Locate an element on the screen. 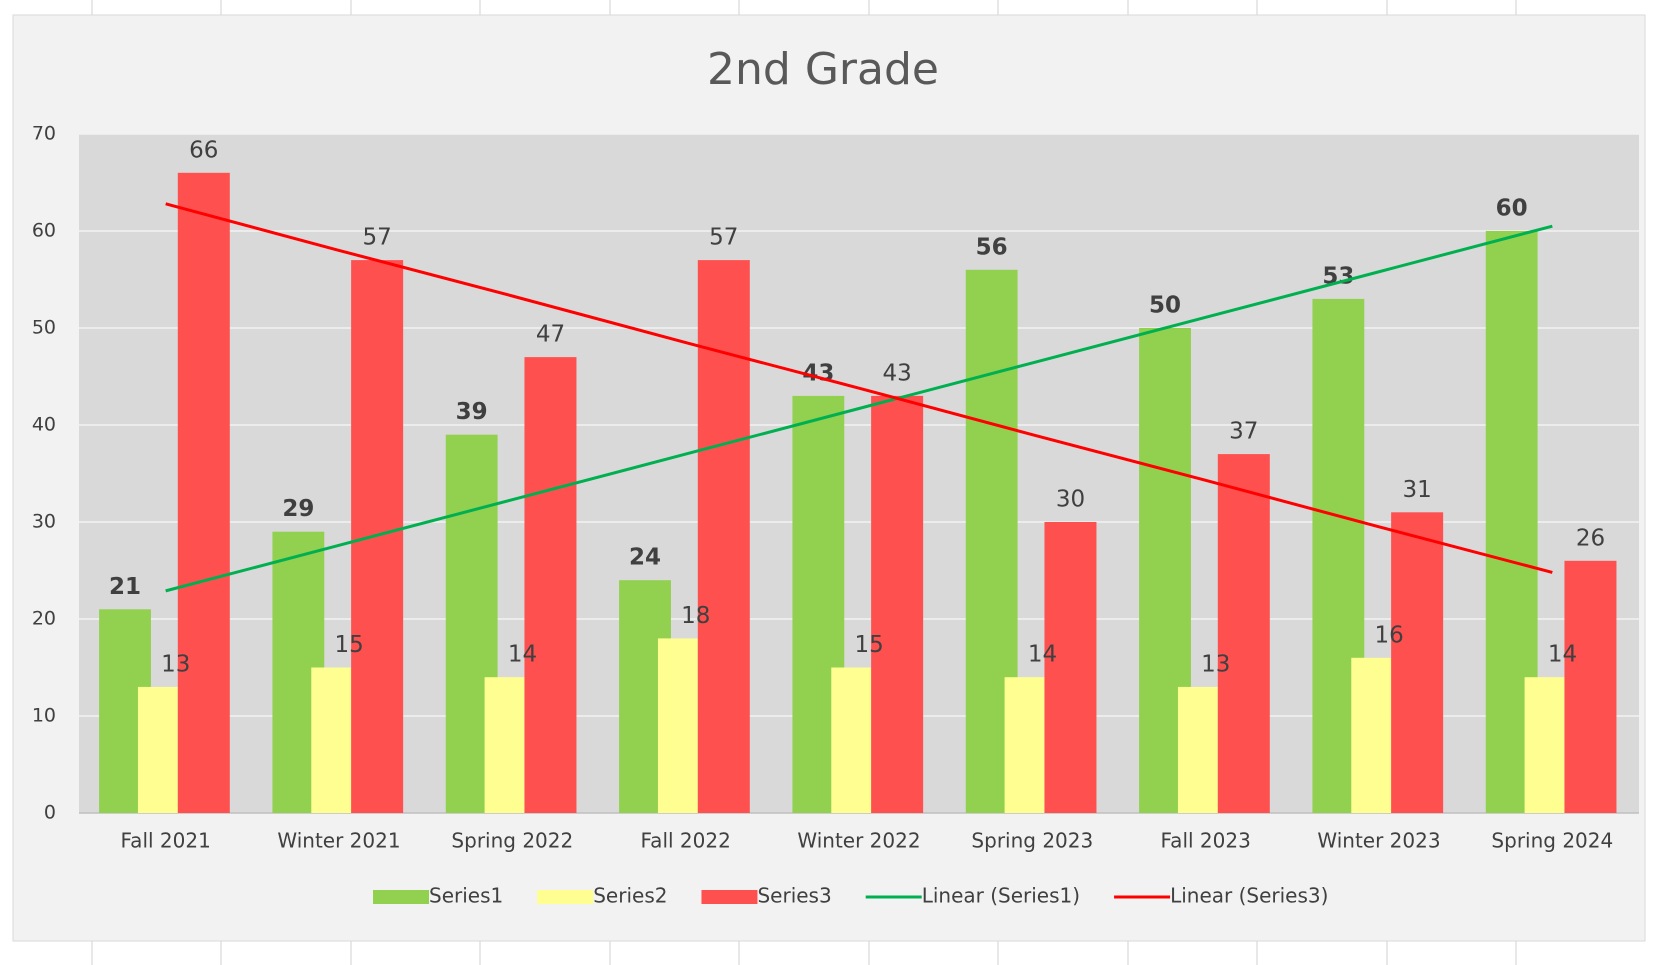 The height and width of the screenshot is (965, 1658). legend-label: Series2 is located at coordinates (630, 896).